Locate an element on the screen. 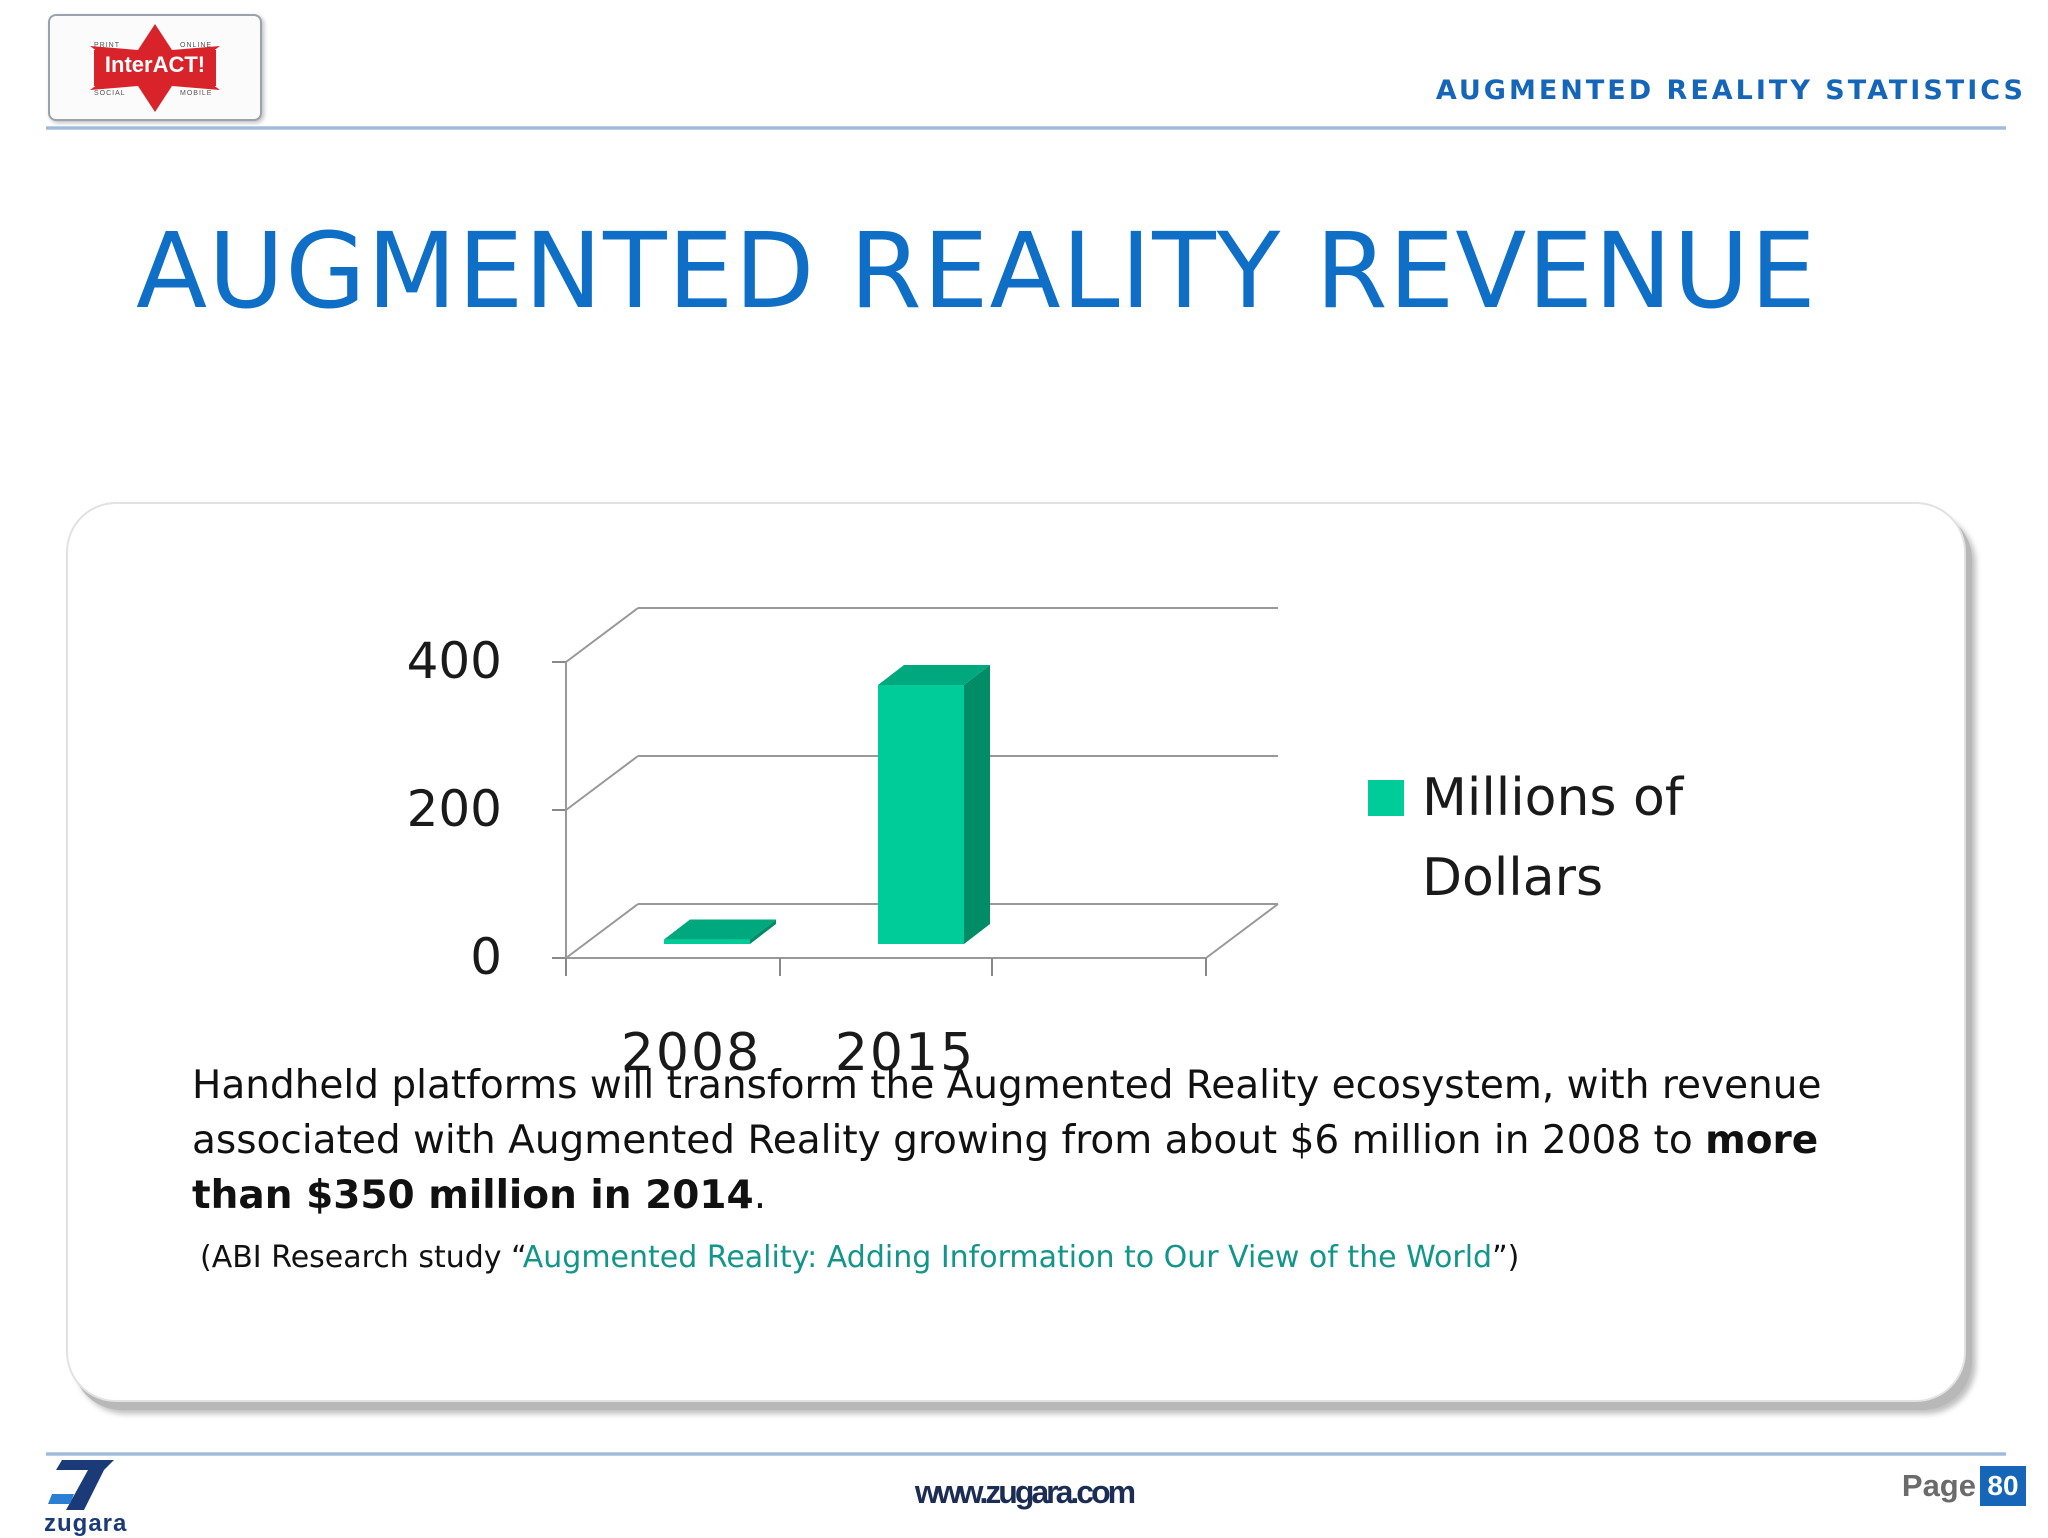  footer-divider is located at coordinates (1026, 1454).